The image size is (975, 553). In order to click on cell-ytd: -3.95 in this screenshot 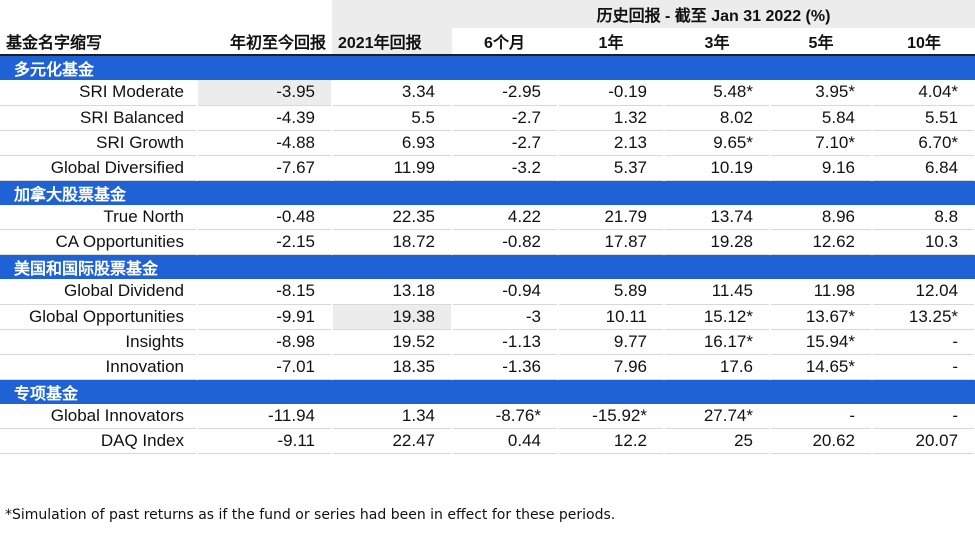, I will do `click(265, 93)`.